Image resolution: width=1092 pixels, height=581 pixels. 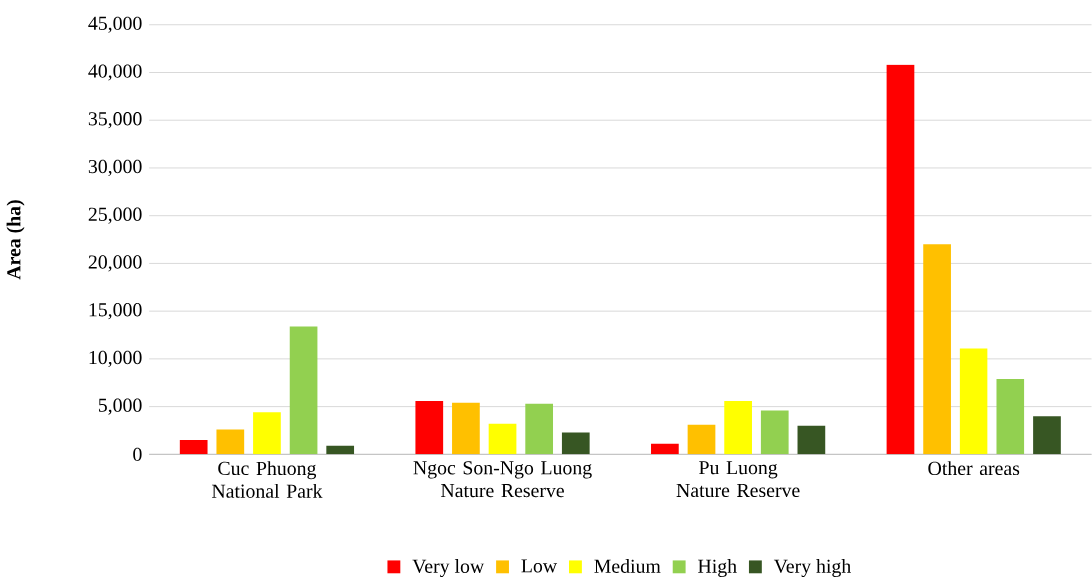 I want to click on y-tick-label: 35,000, so click(x=115, y=120).